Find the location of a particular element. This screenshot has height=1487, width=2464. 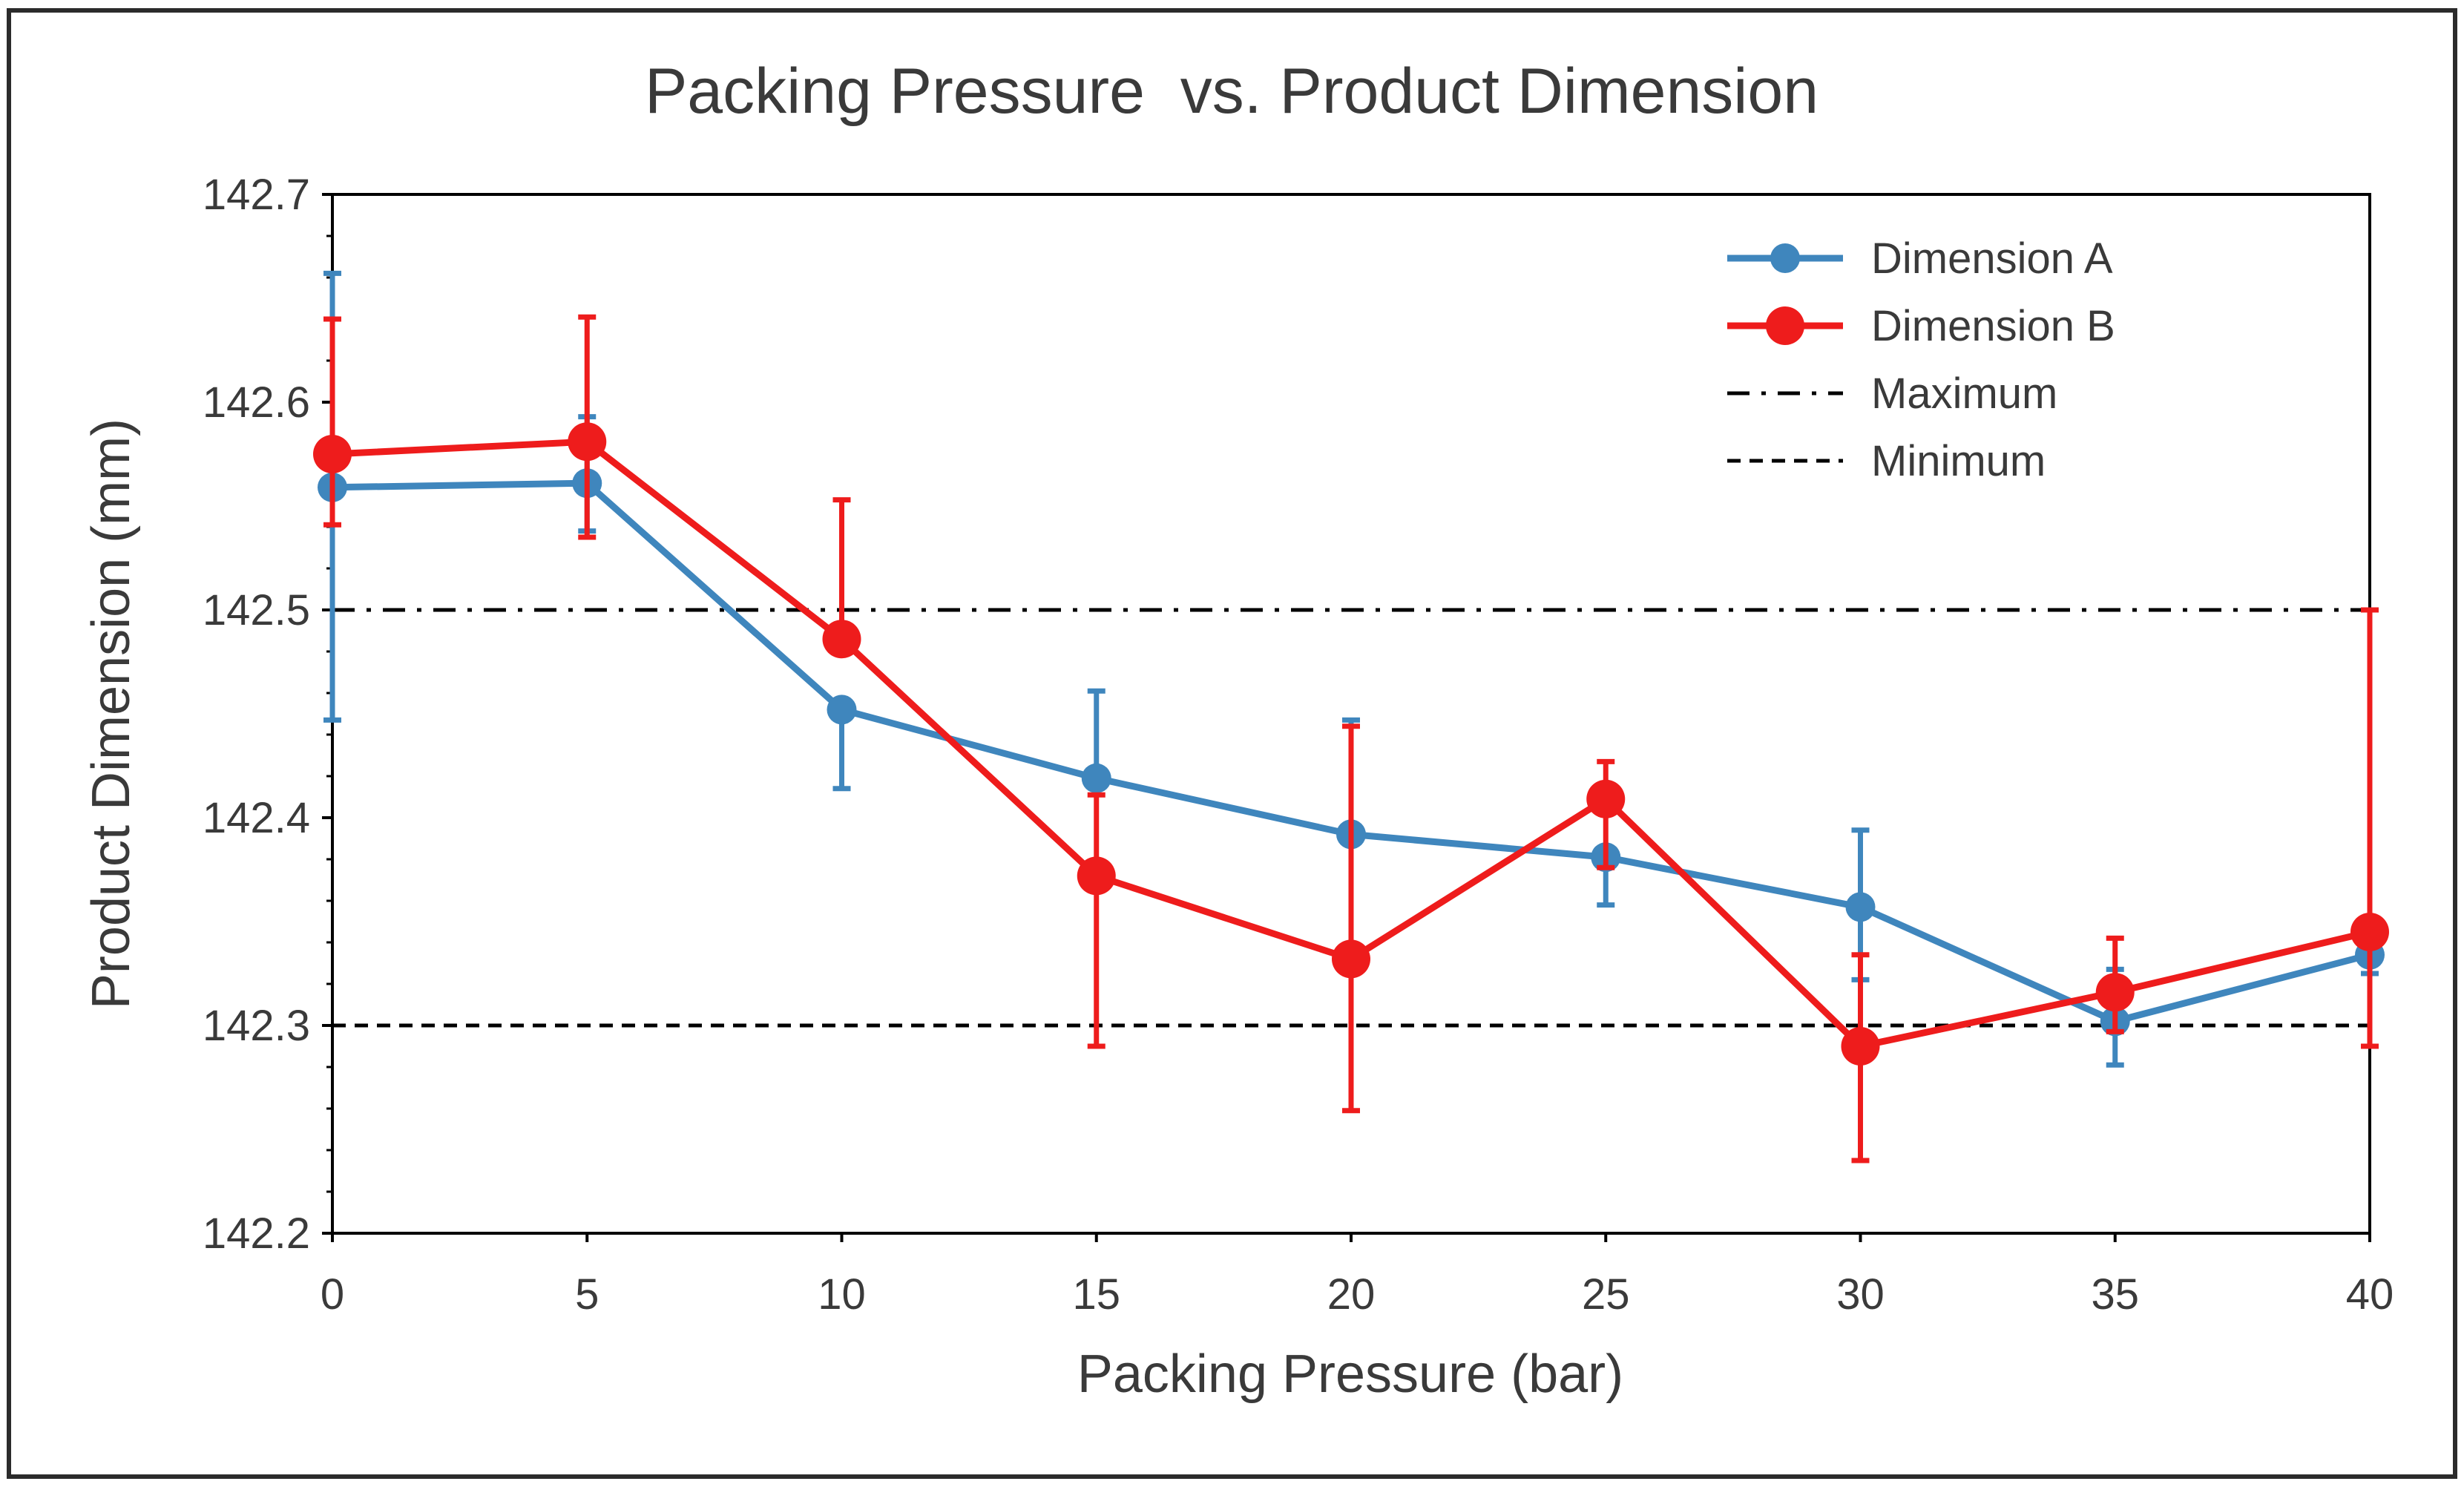

x-tick-label: 0 is located at coordinates (332, 1295).